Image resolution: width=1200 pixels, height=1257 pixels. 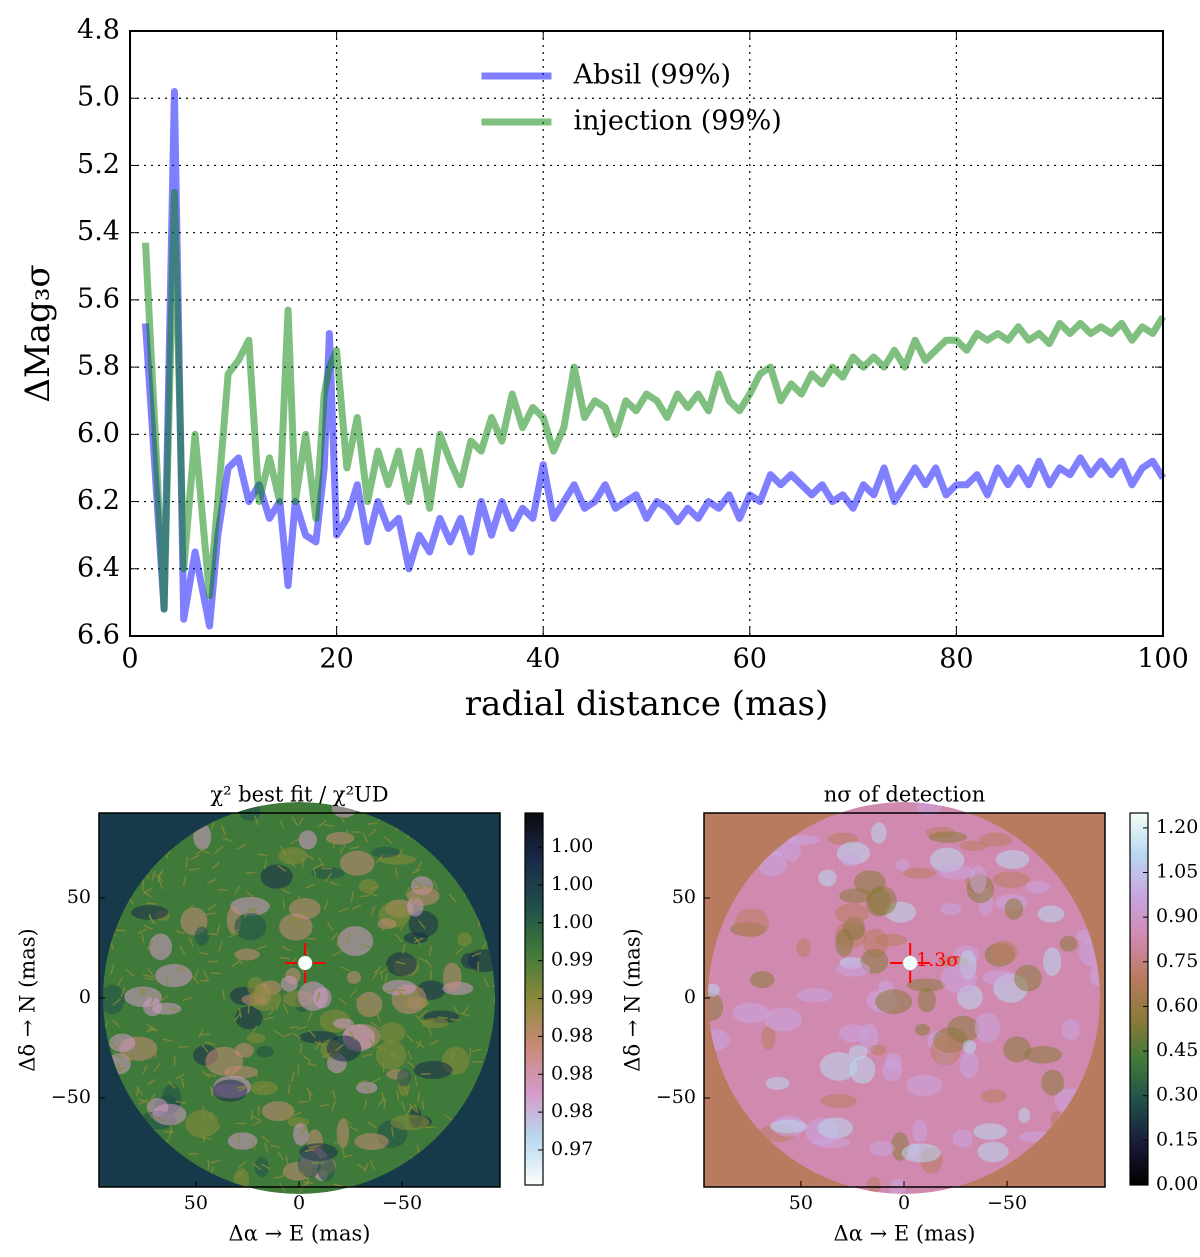 I want to click on x-tick-label: −50, so click(x=1007, y=1203).